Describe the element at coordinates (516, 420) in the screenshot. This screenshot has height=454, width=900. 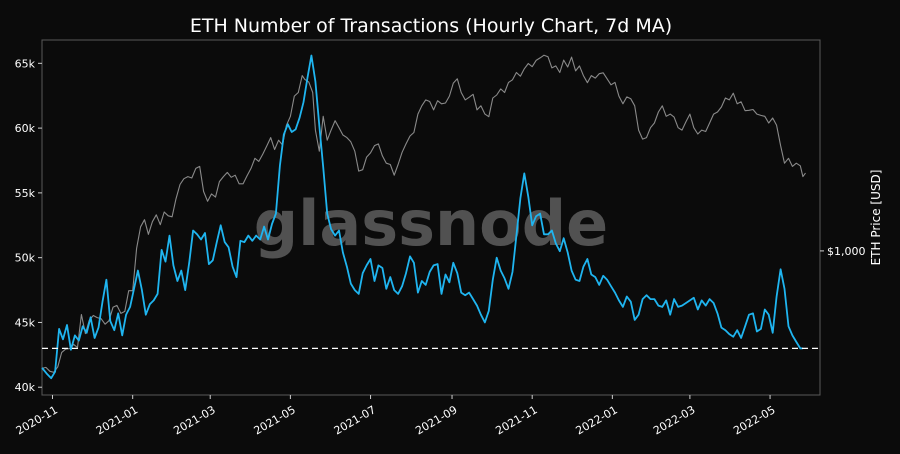
I see `x-tick-label: 2021-11` at that location.